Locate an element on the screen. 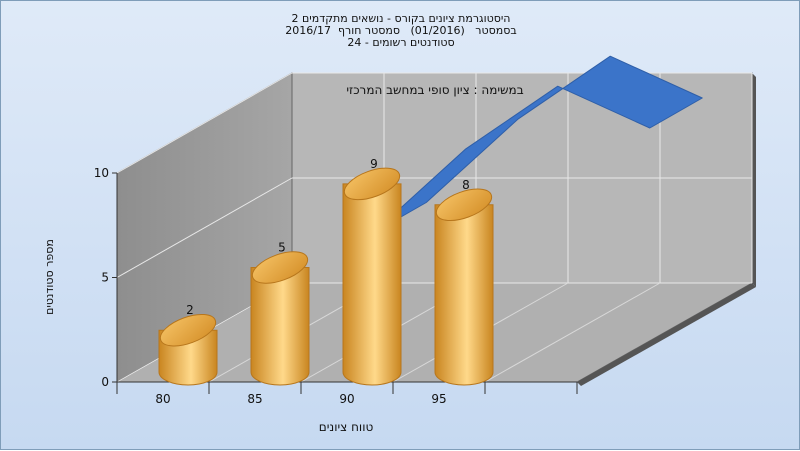 This screenshot has height=451, width=800. x-tick-label: 90 is located at coordinates (346, 399).